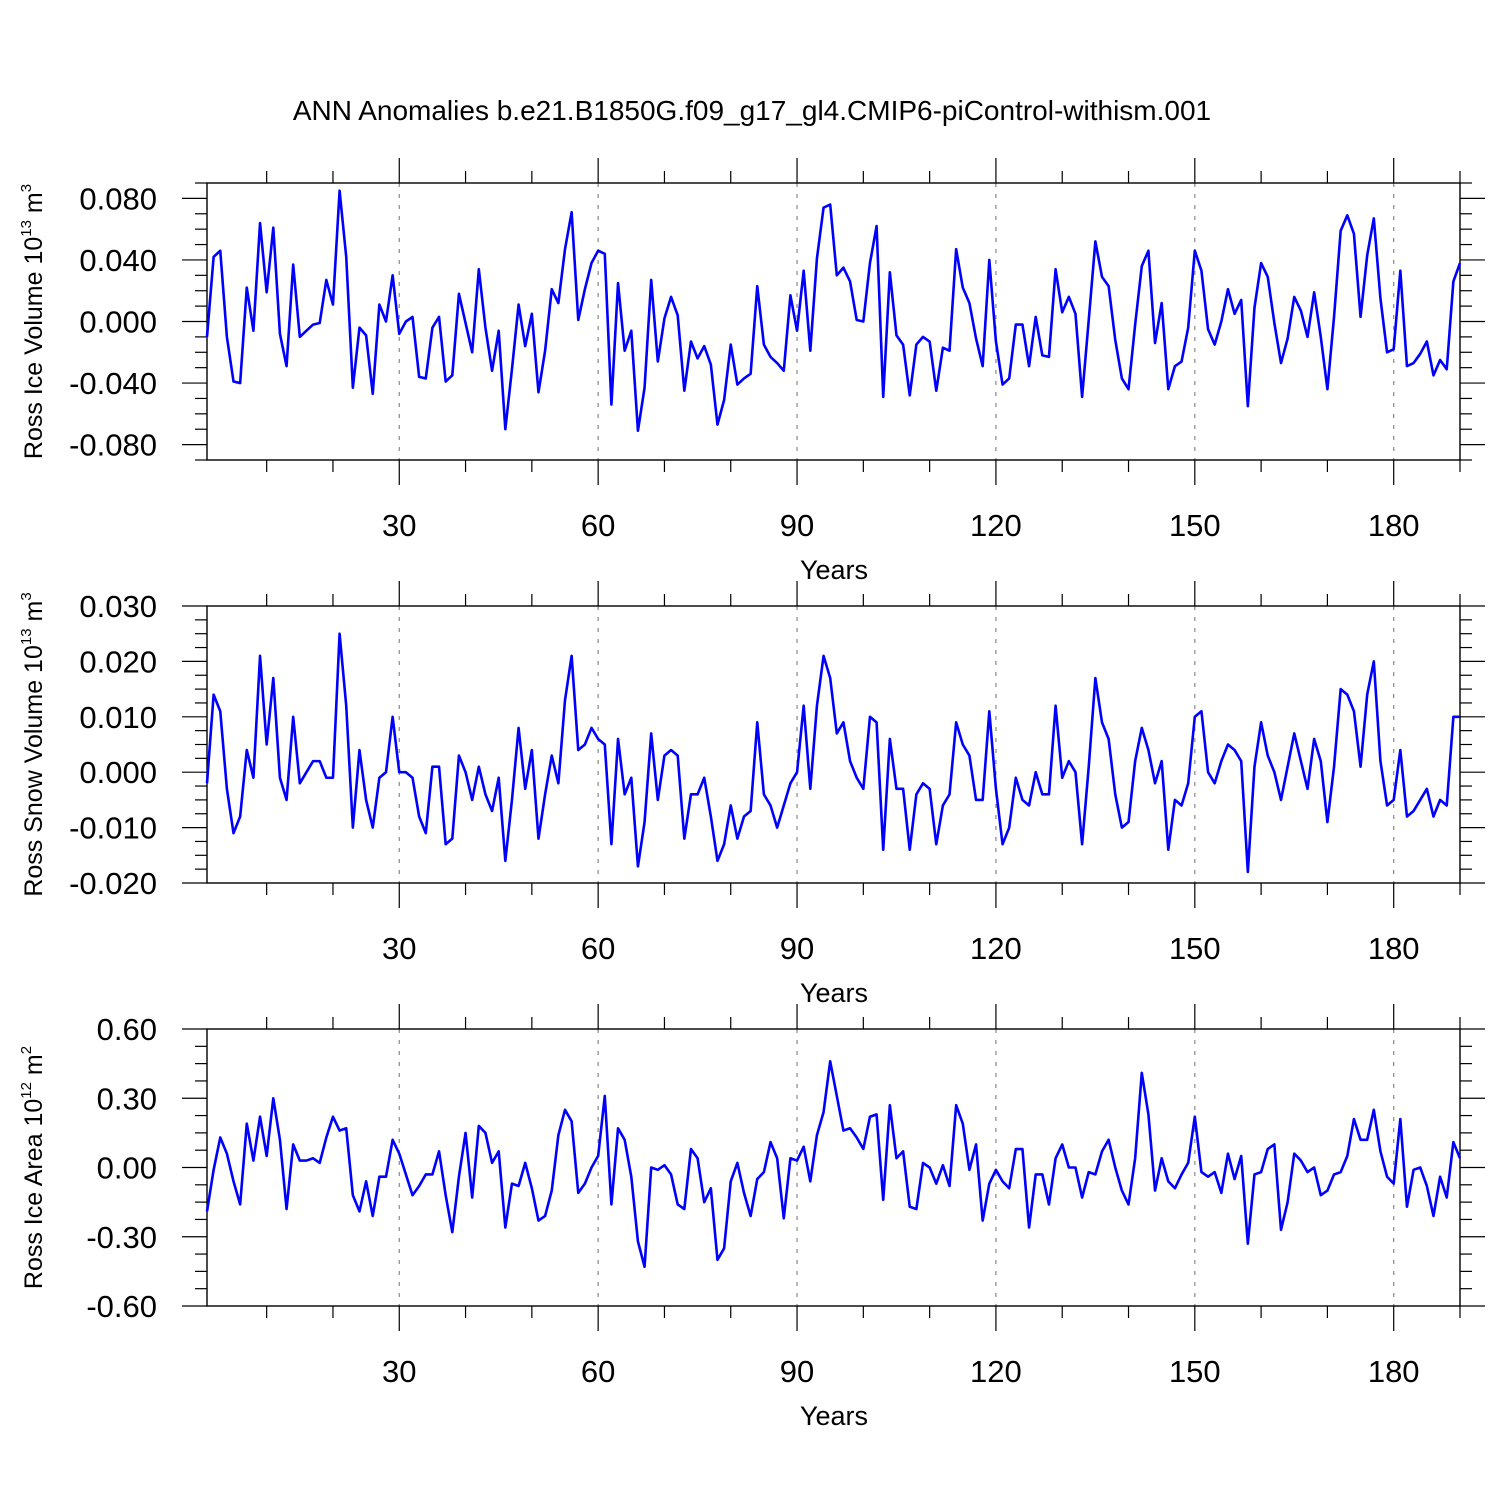 This screenshot has height=1500, width=1500. What do you see at coordinates (34, 771) in the screenshot?
I see `y-axis-label-text: Ross Snow Volume 10` at bounding box center [34, 771].